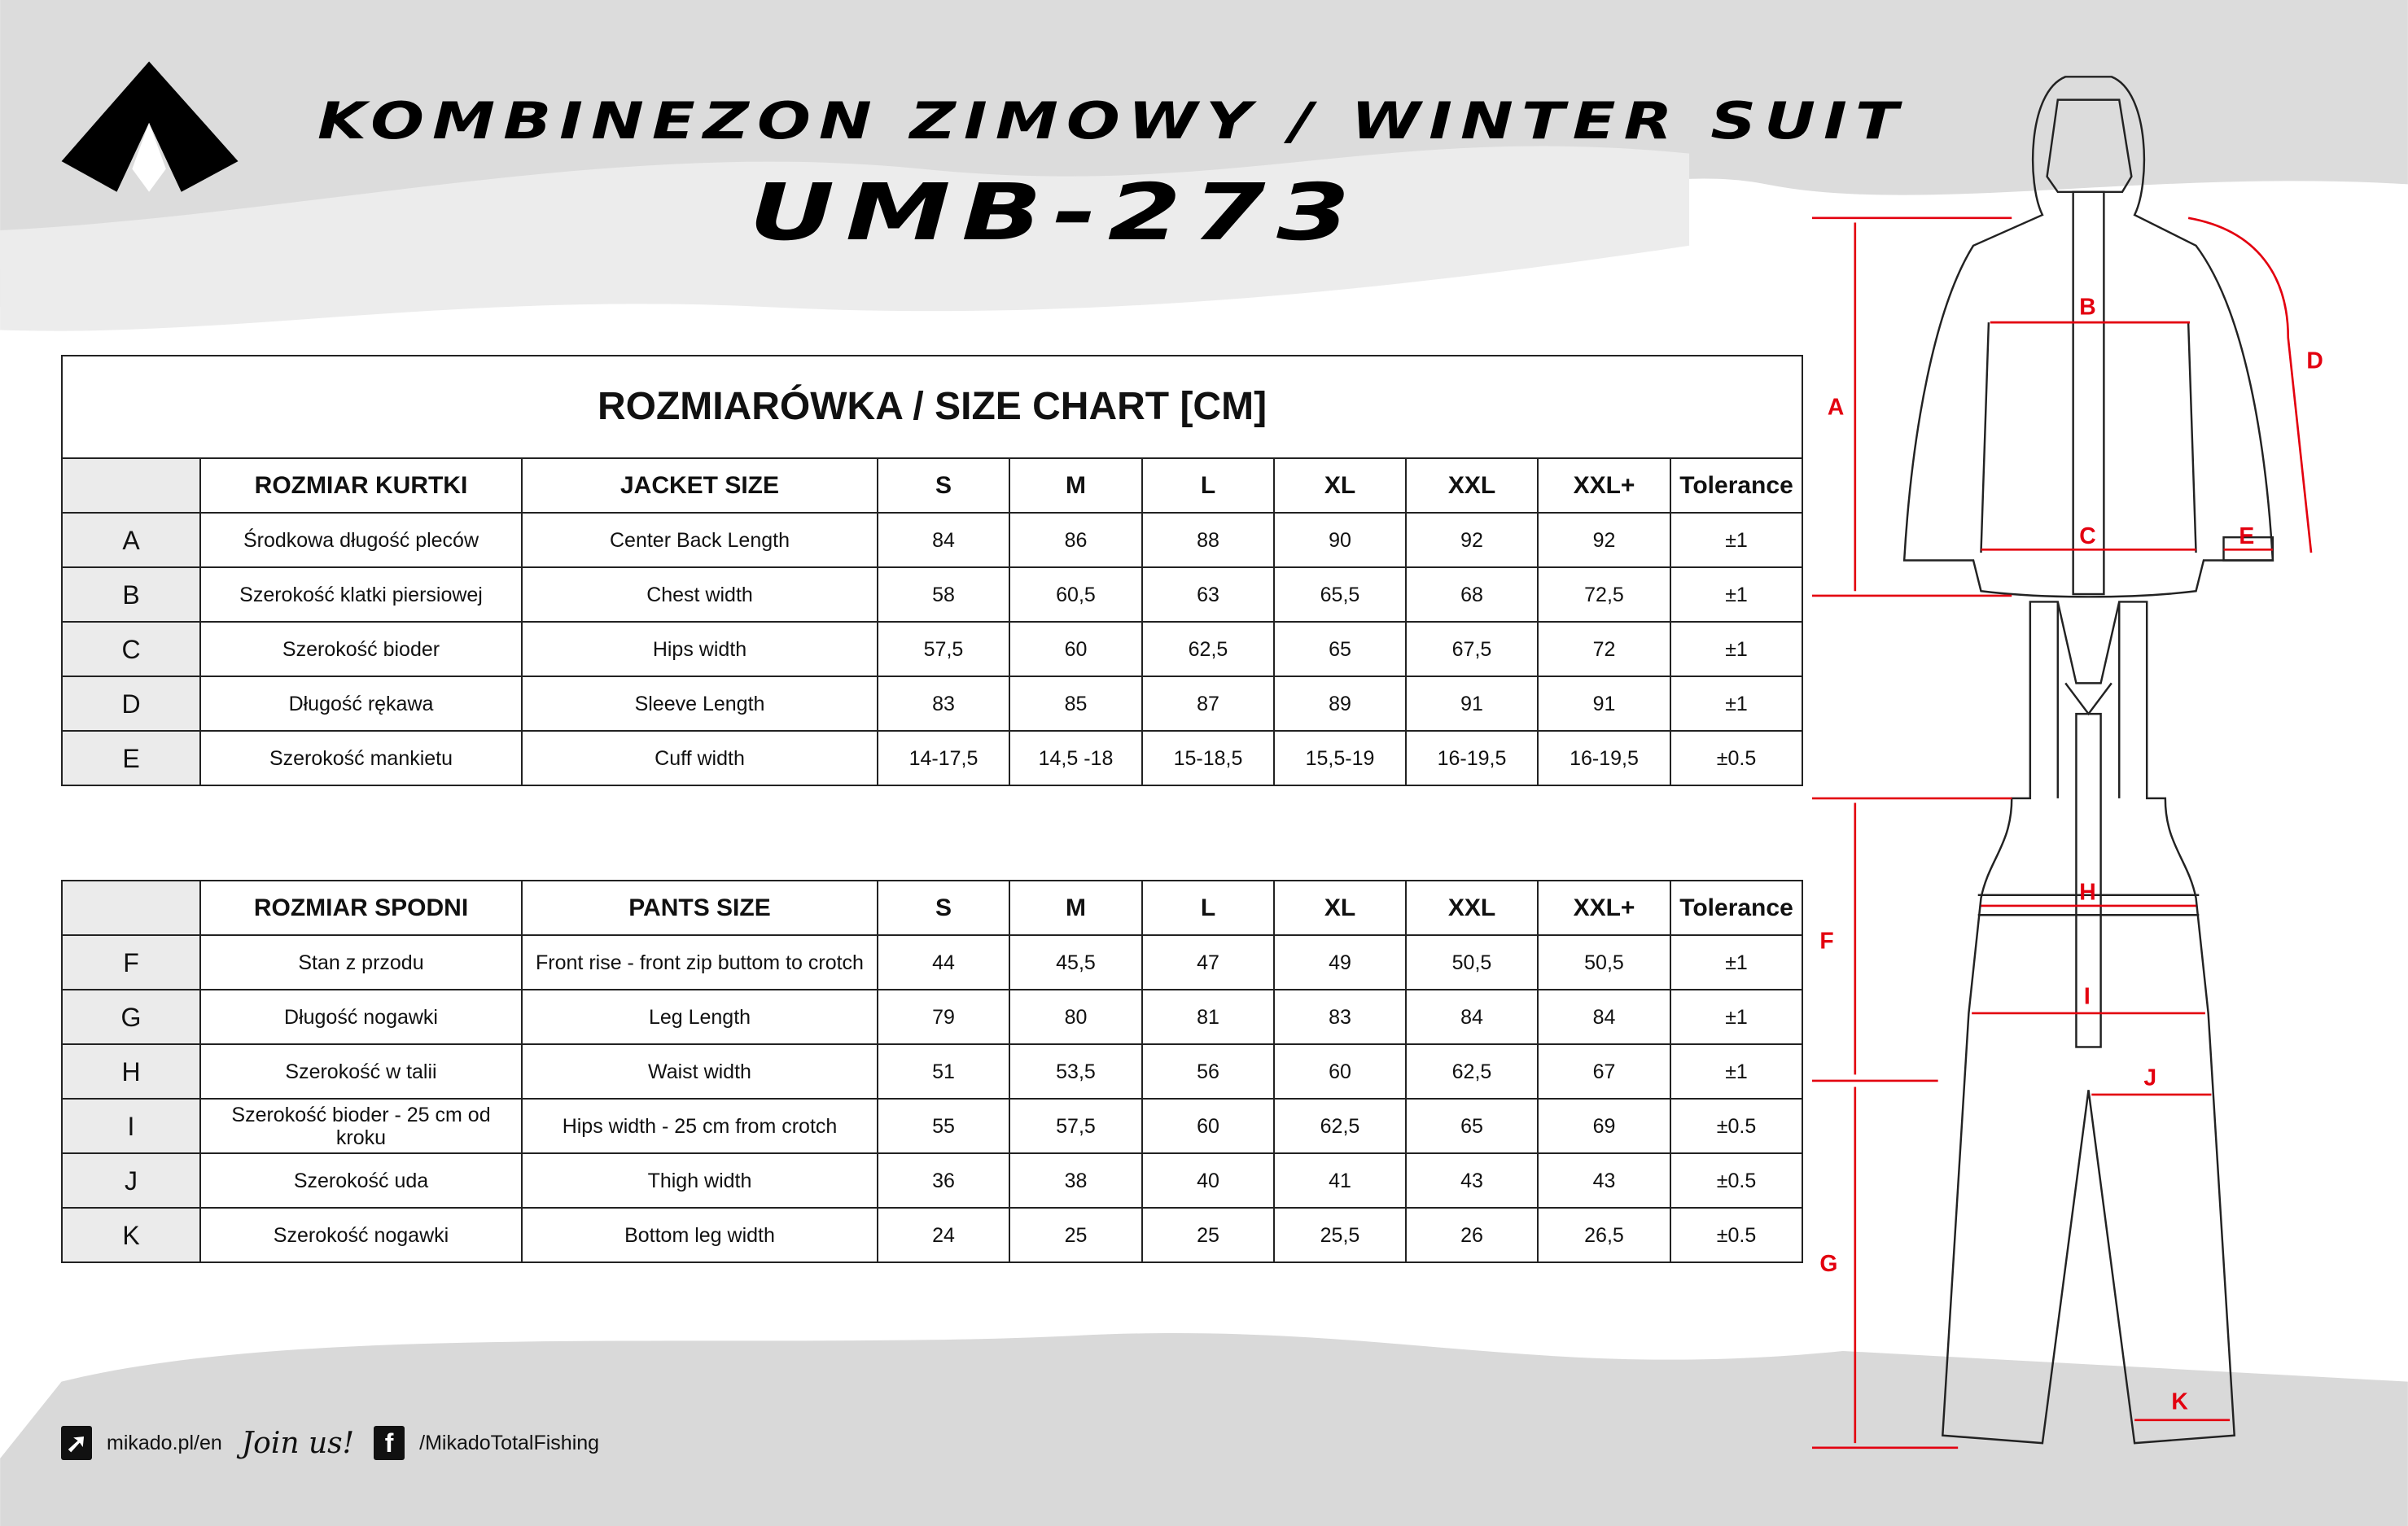  I want to click on table-cell: Hips width, so click(699, 649).